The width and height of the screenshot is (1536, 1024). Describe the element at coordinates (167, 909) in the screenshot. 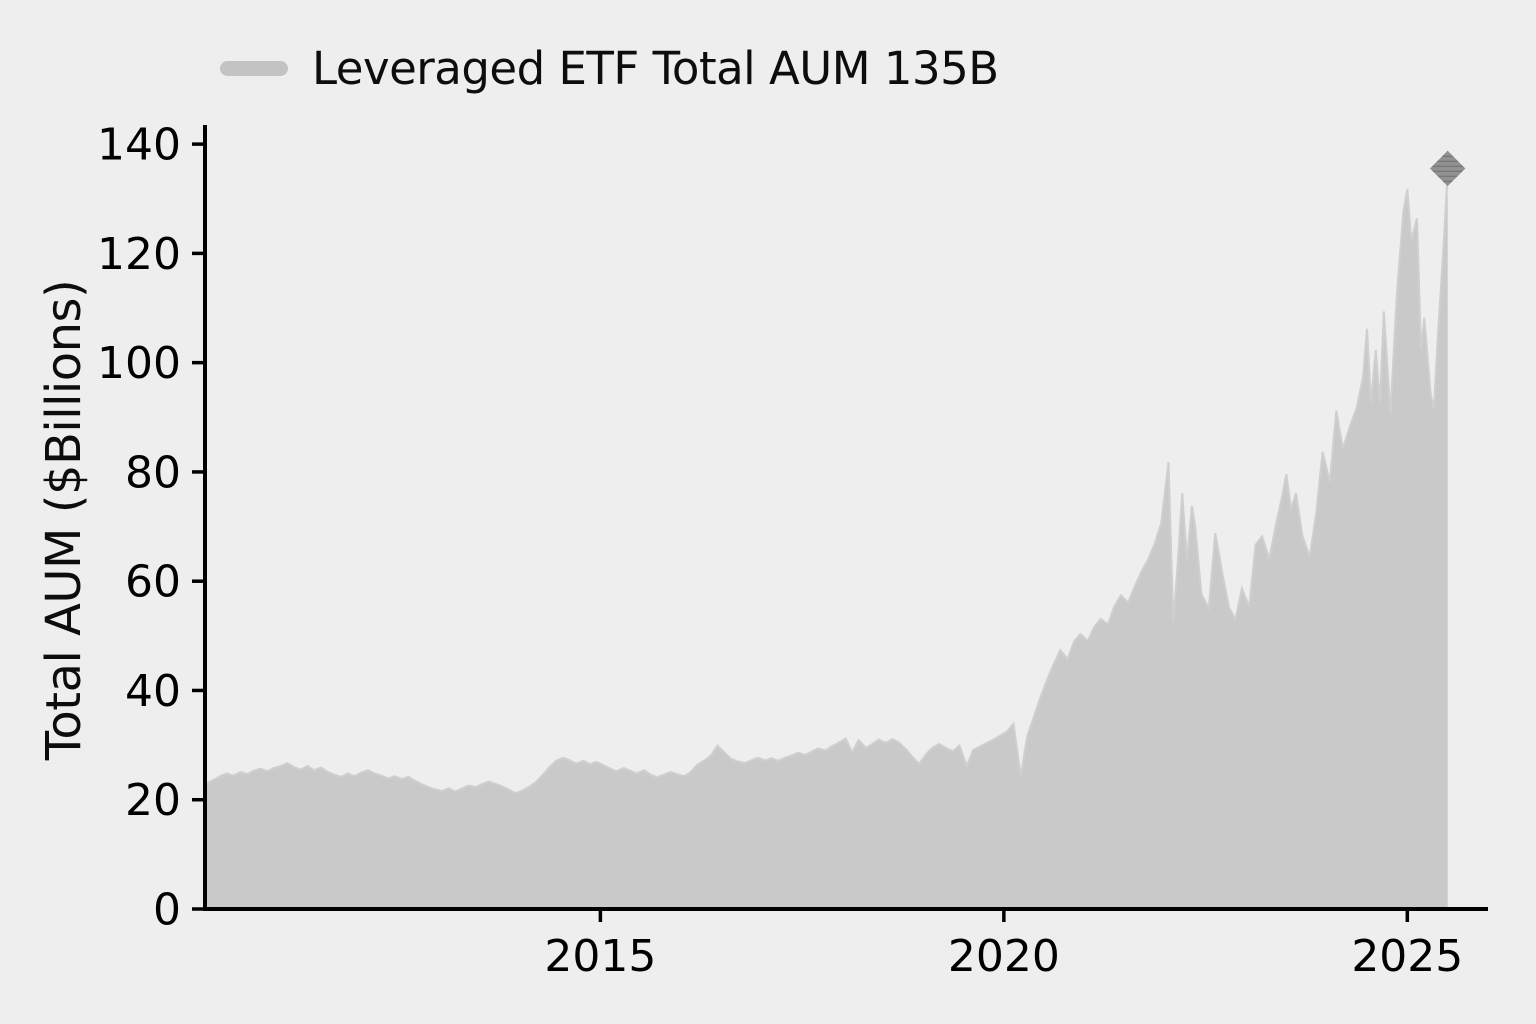

I see `y-tick-label: 0` at that location.